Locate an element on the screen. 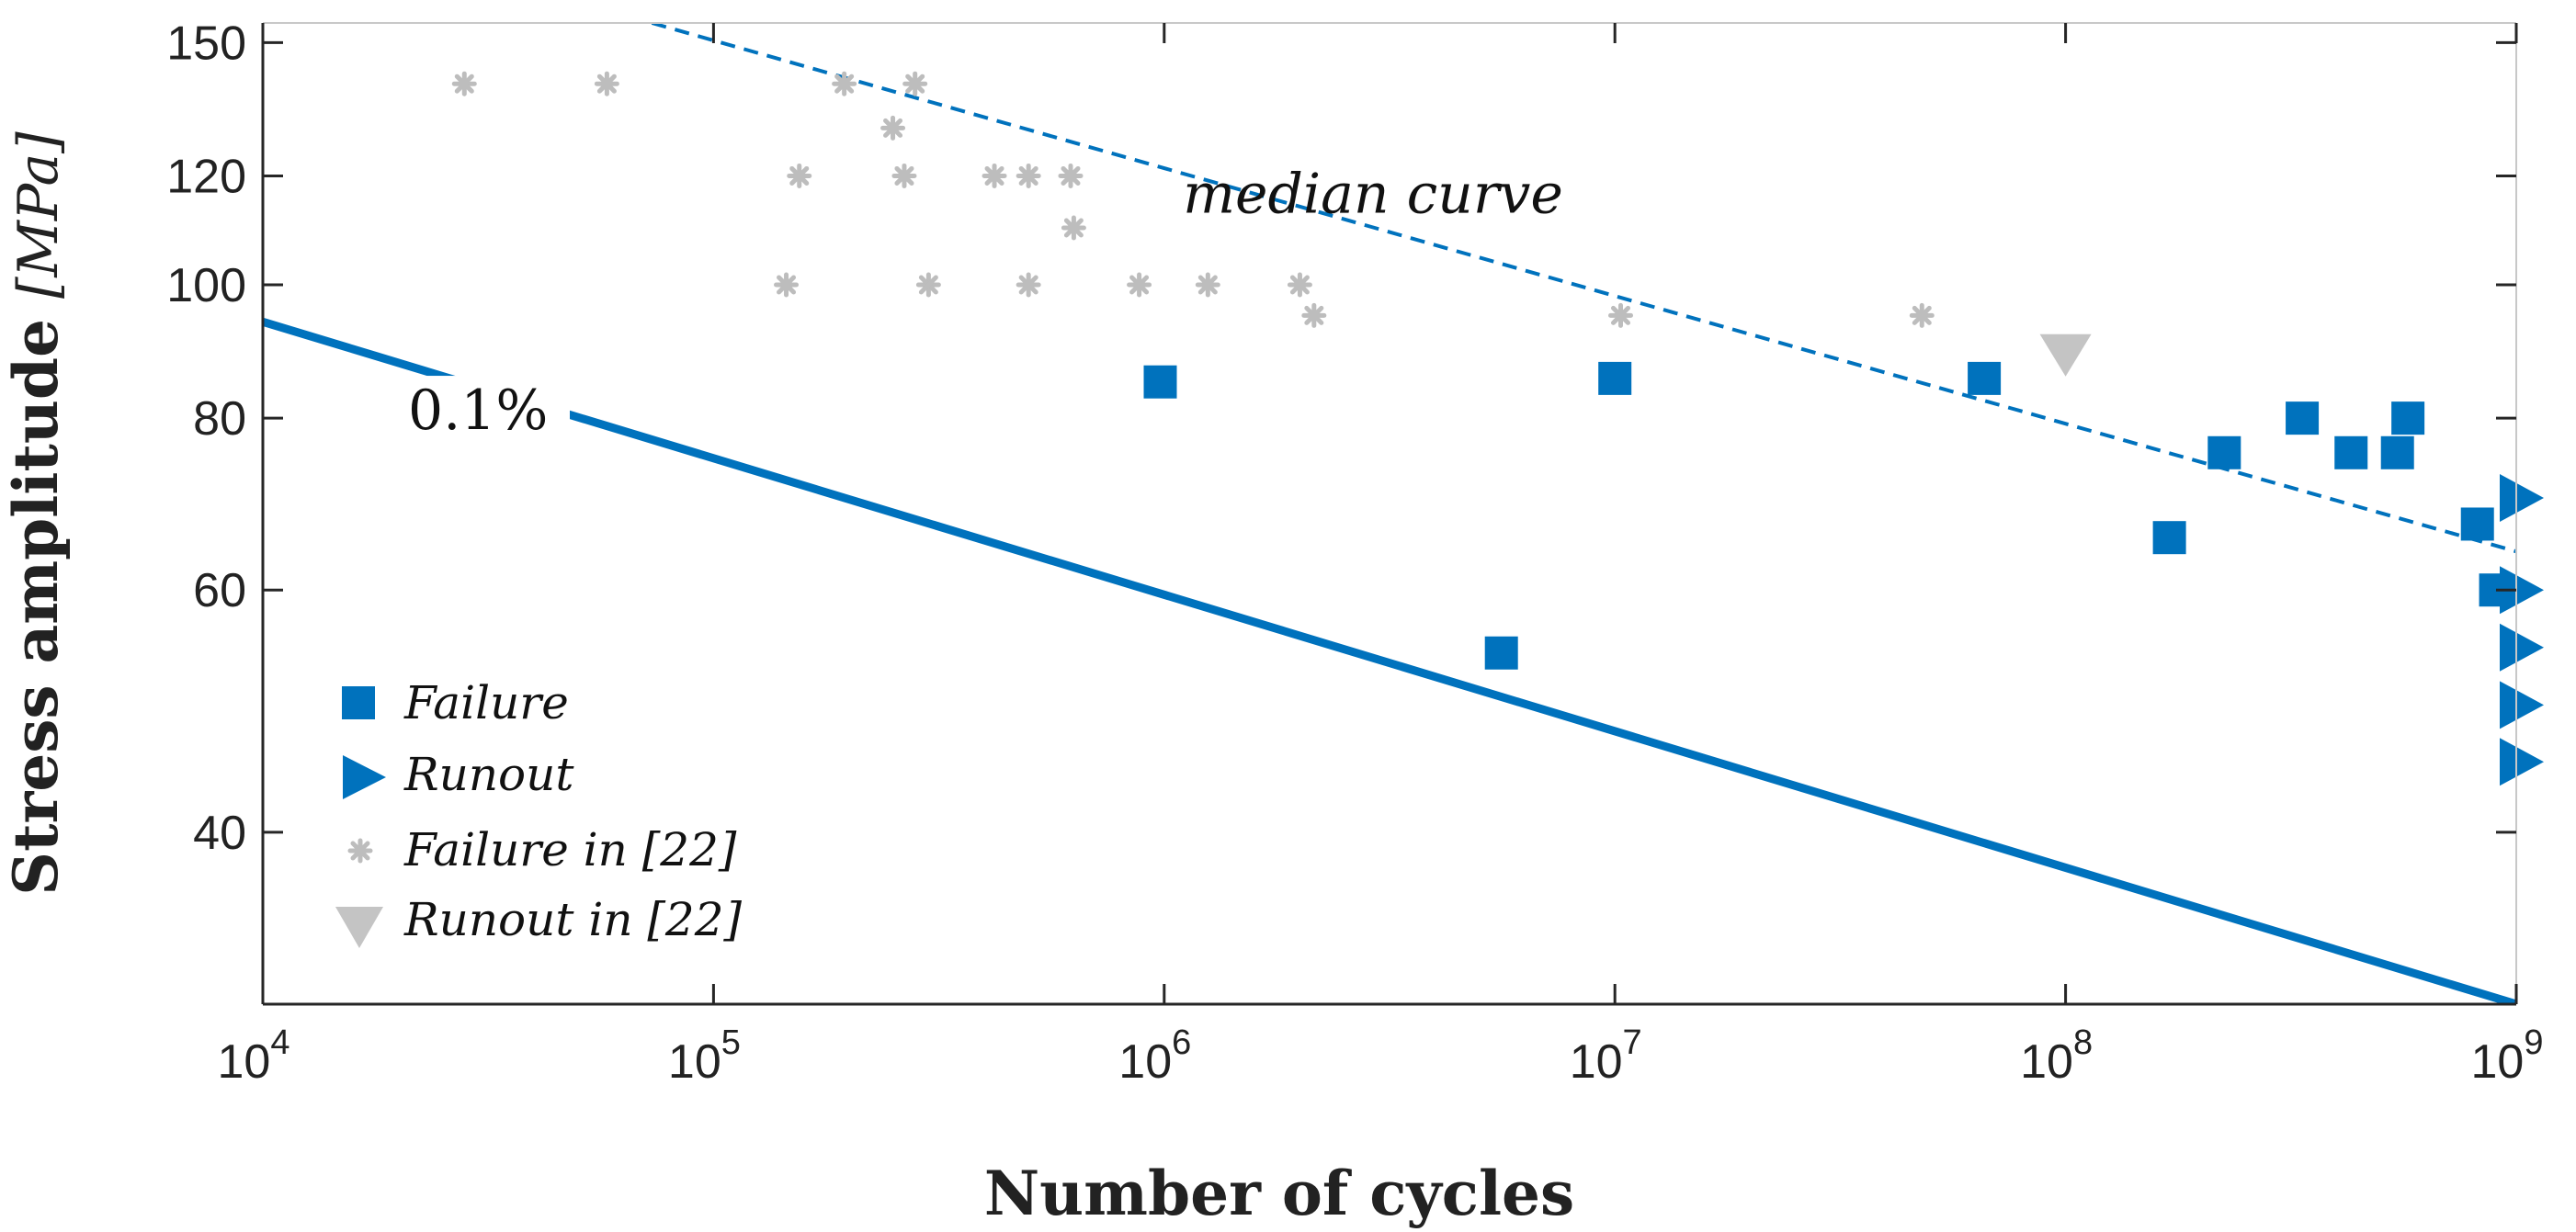 The width and height of the screenshot is (2576, 1232). x-tick-label: 10⁵ is located at coordinates (704, 1056).